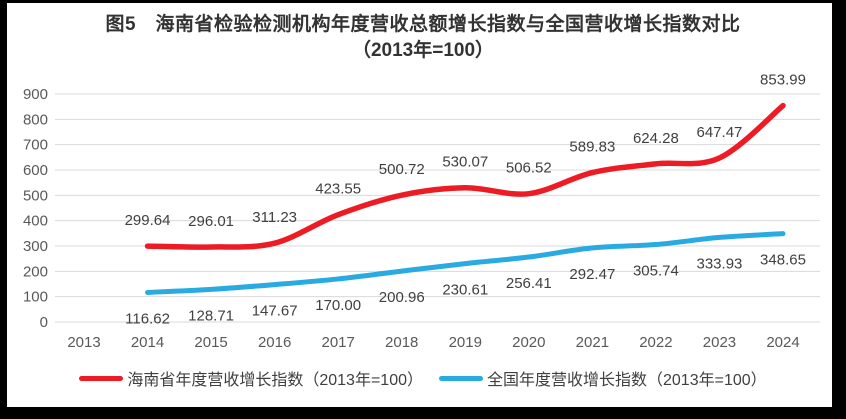  Describe the element at coordinates (423, 413) in the screenshot. I see `frame-border-bottom` at that location.